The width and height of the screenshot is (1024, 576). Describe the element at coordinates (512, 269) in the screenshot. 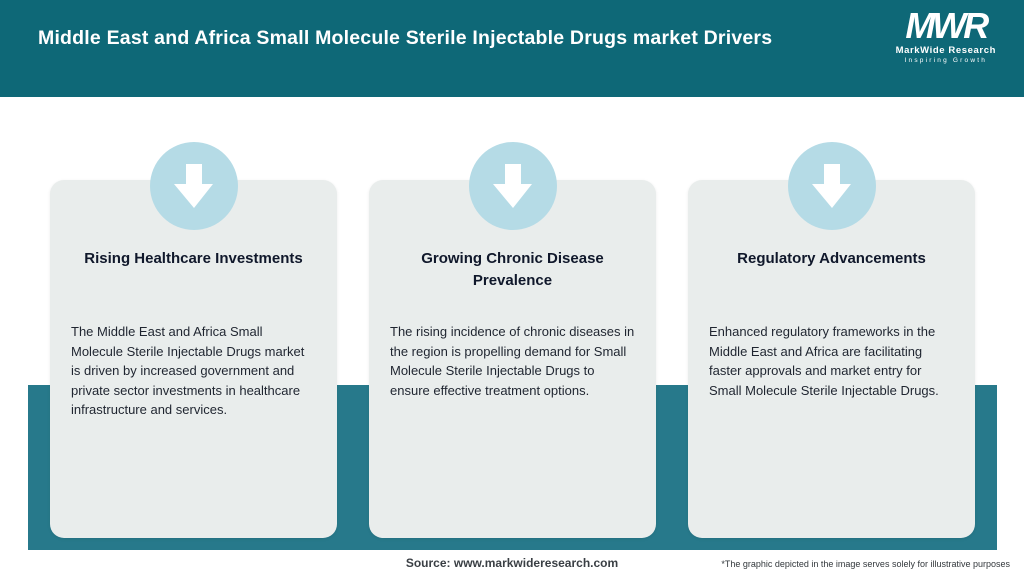

I see `card-title: Growing Chronic Disease Prevalence` at that location.